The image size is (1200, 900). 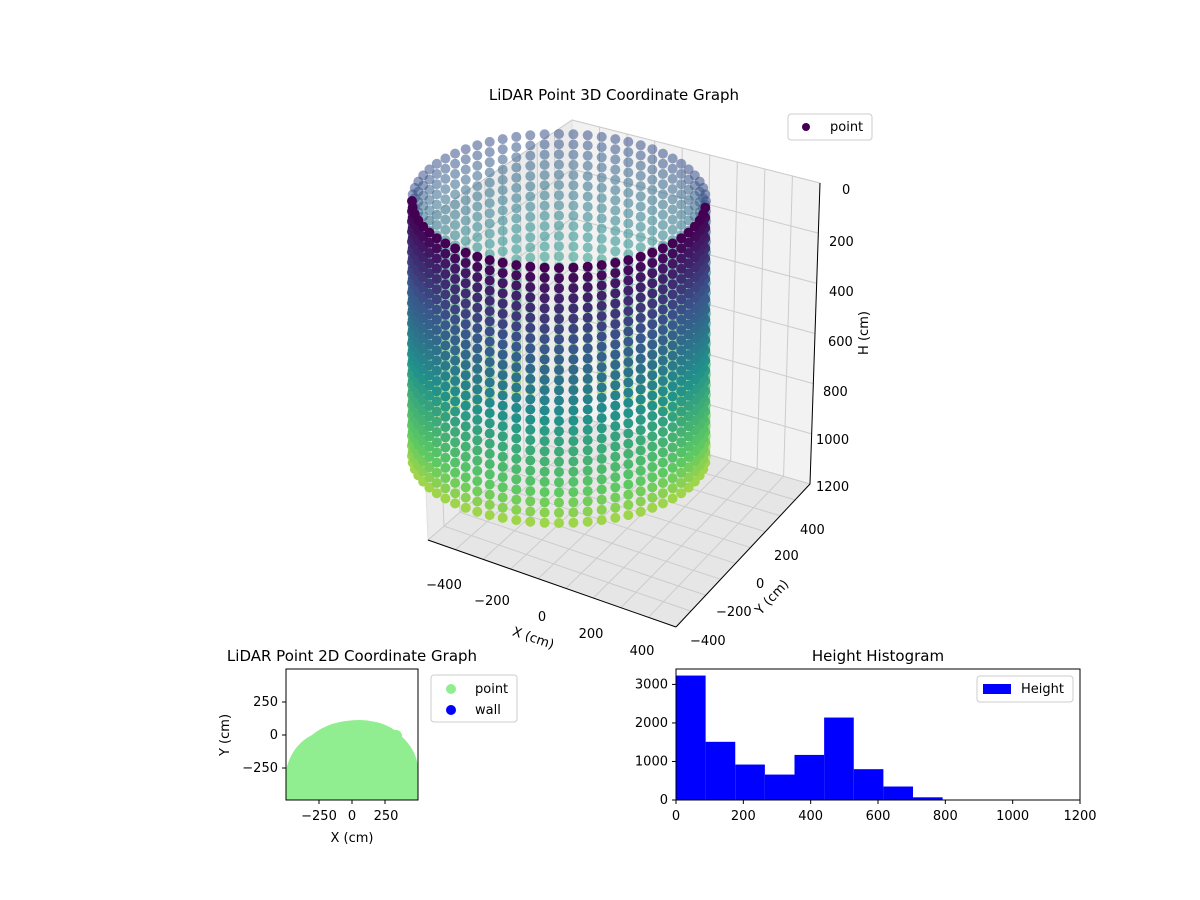 I want to click on legend-3d: point, so click(x=830, y=127).